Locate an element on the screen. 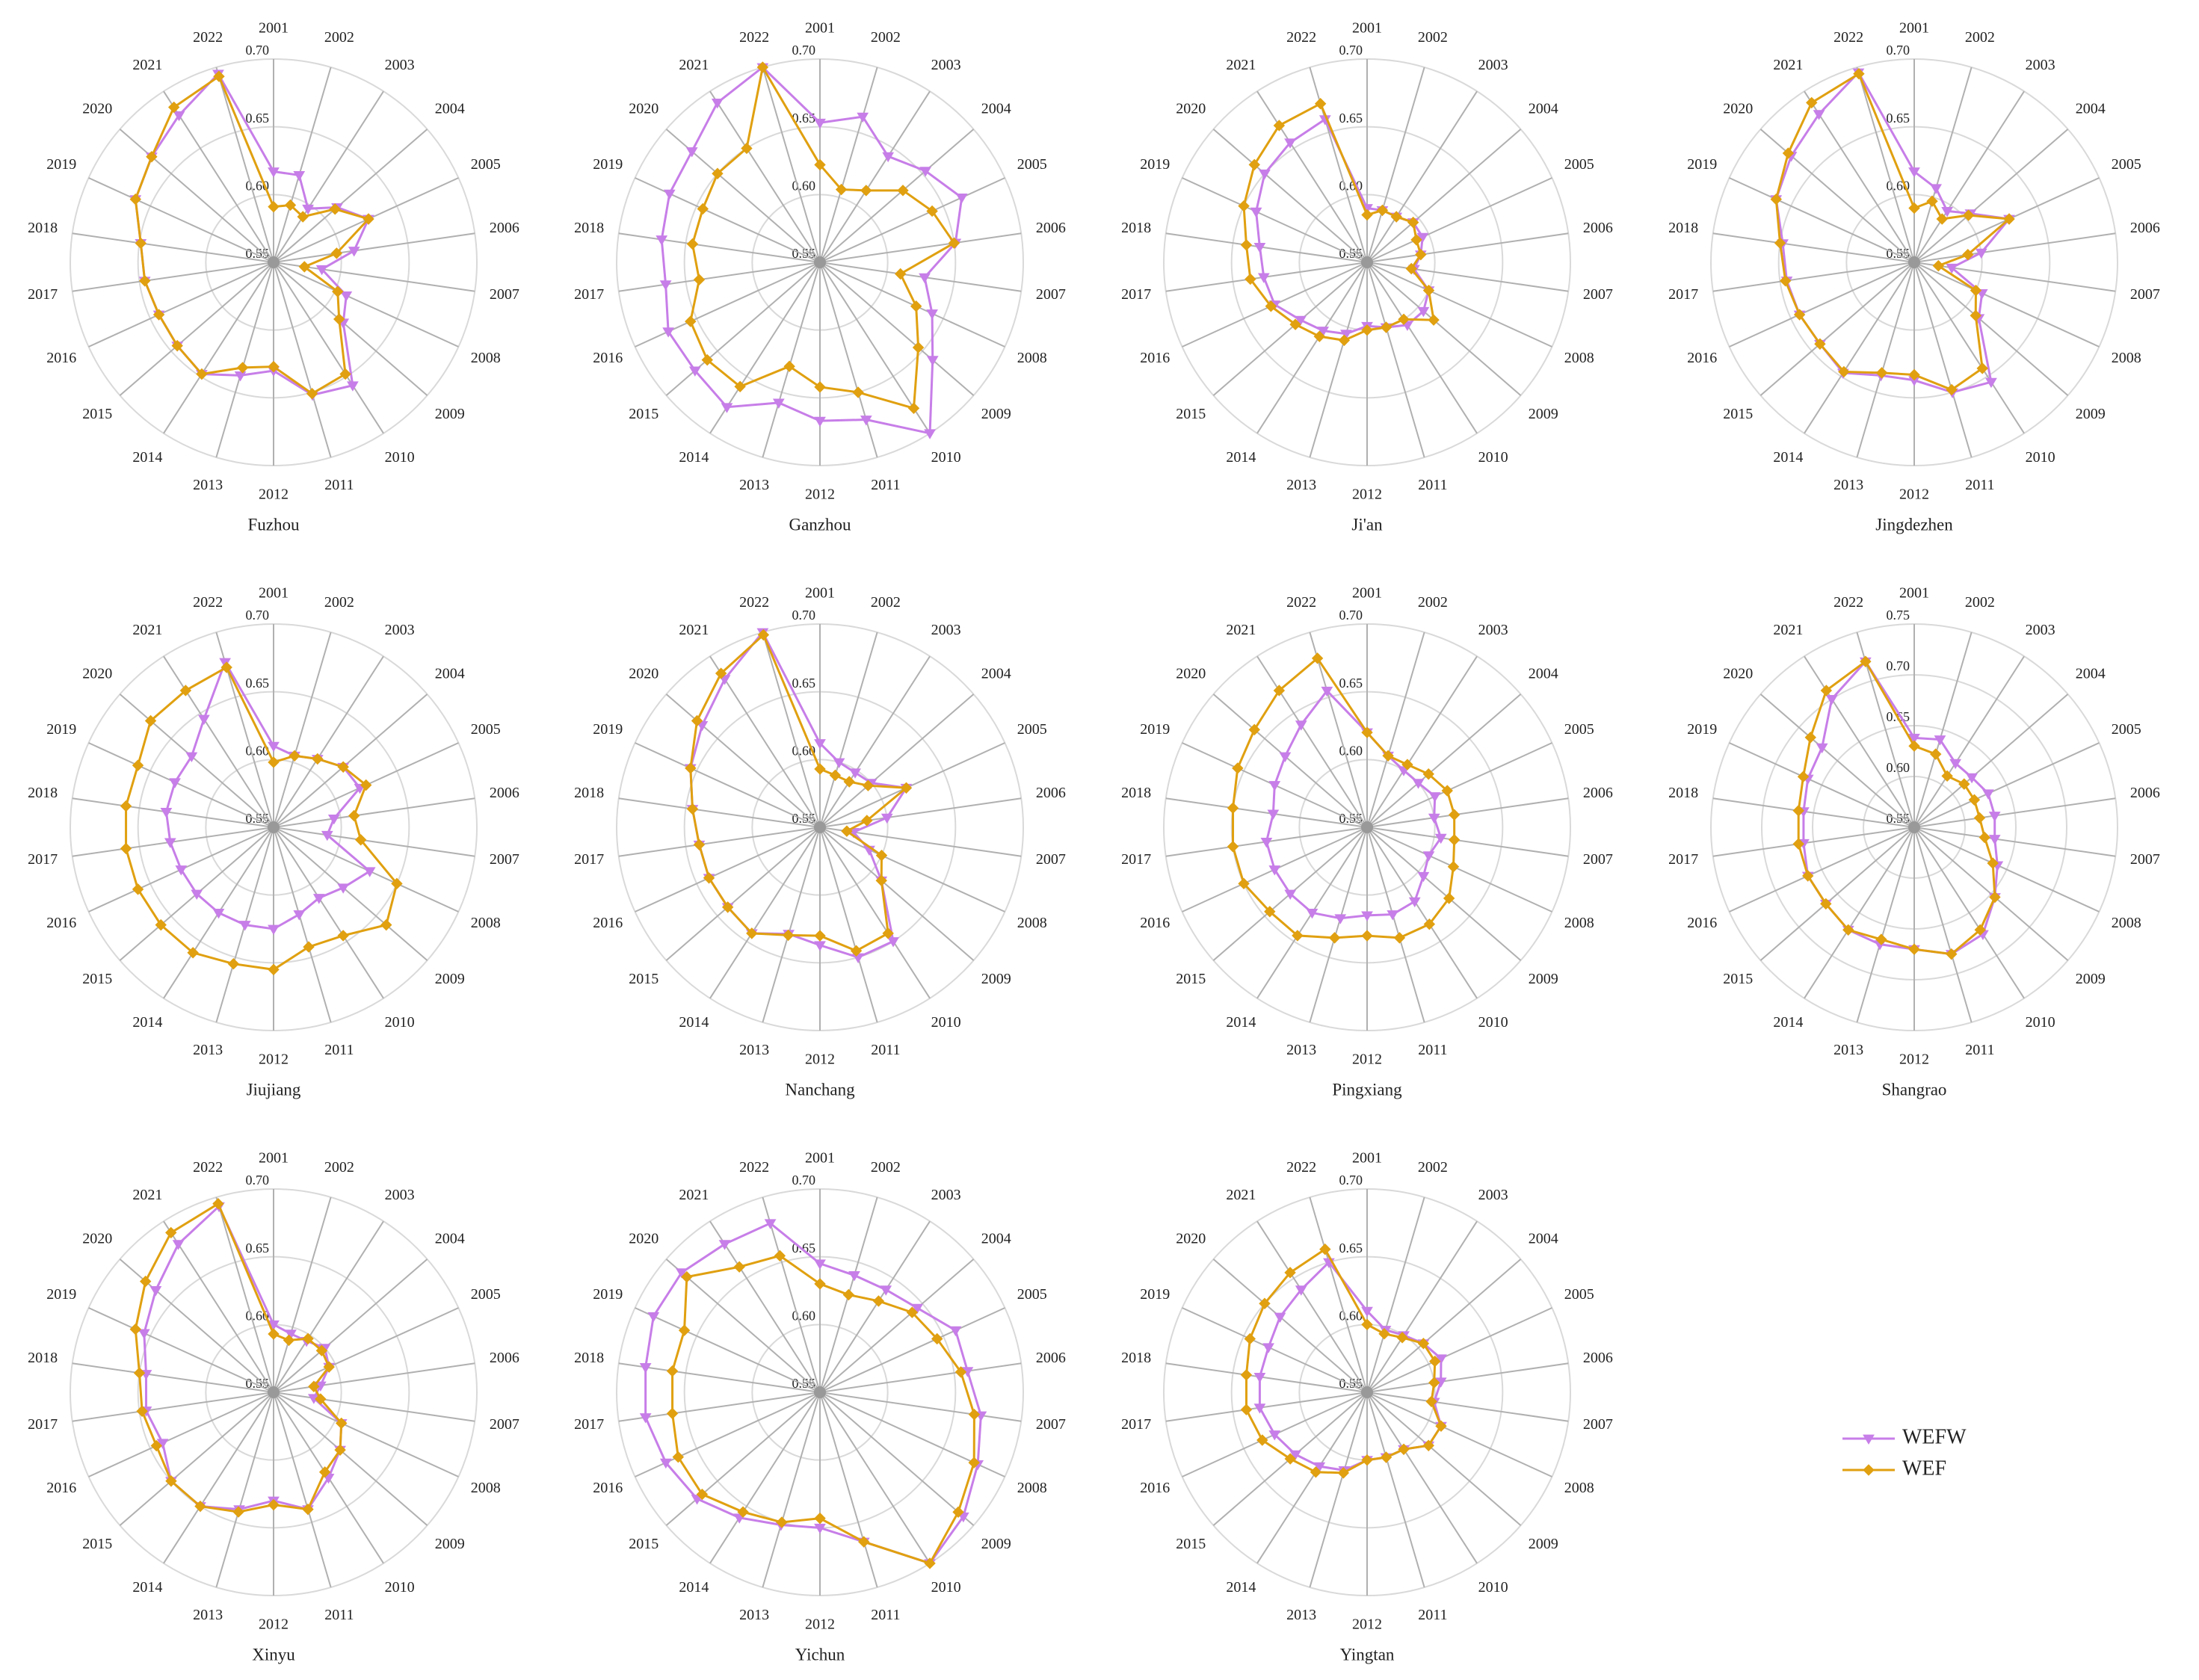 The image size is (2199, 1680). r-tick-label: 0.65 is located at coordinates (1351, 1248).